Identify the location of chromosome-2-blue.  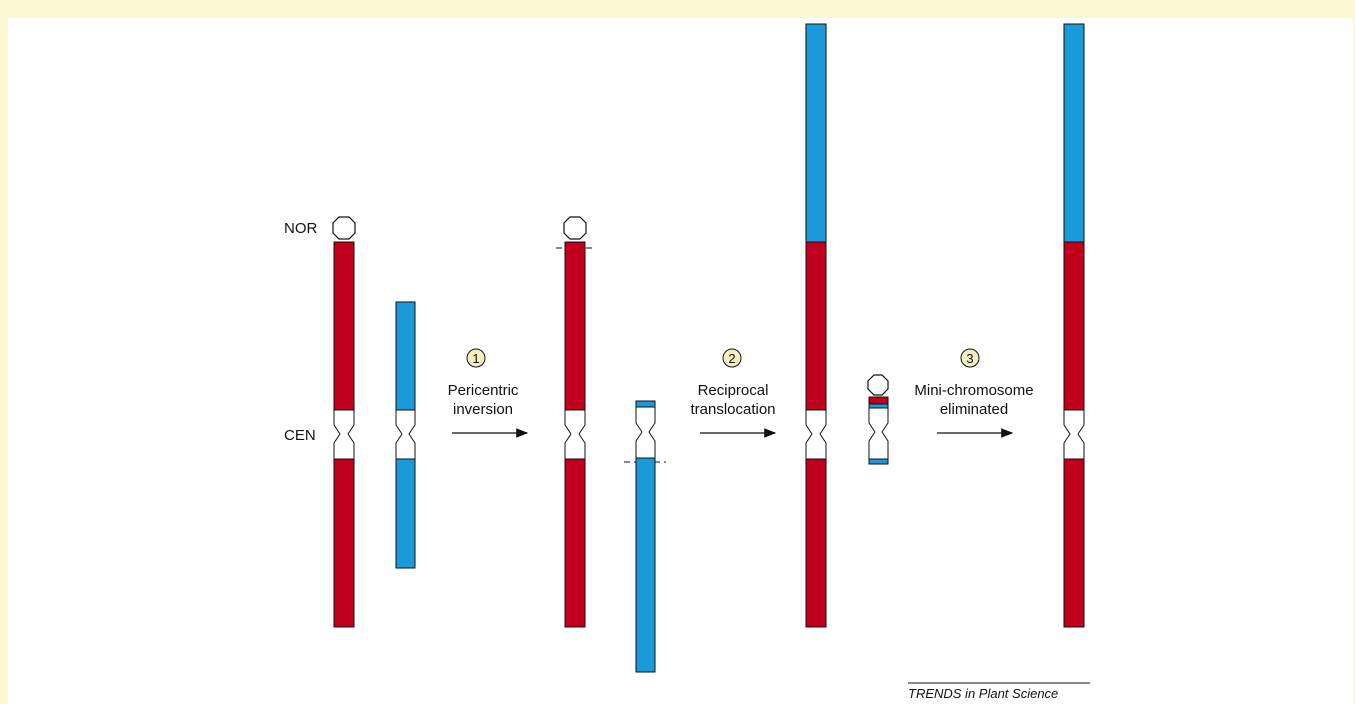
(405, 435).